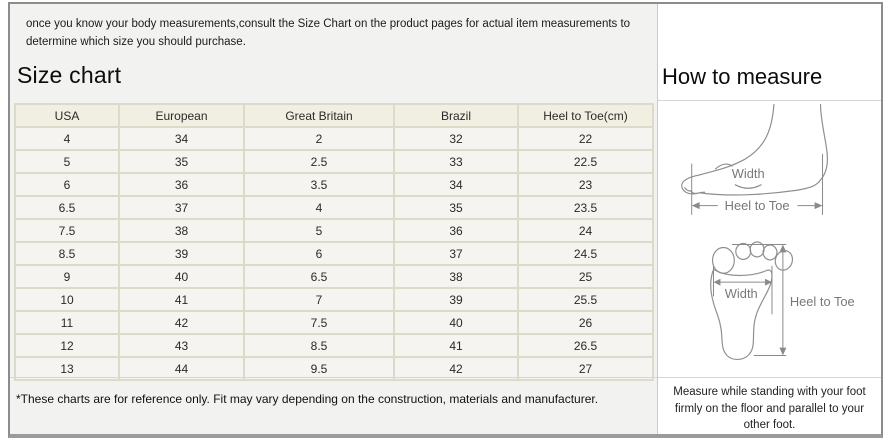 The image size is (891, 444). What do you see at coordinates (319, 161) in the screenshot?
I see `table-cell: 2.5` at bounding box center [319, 161].